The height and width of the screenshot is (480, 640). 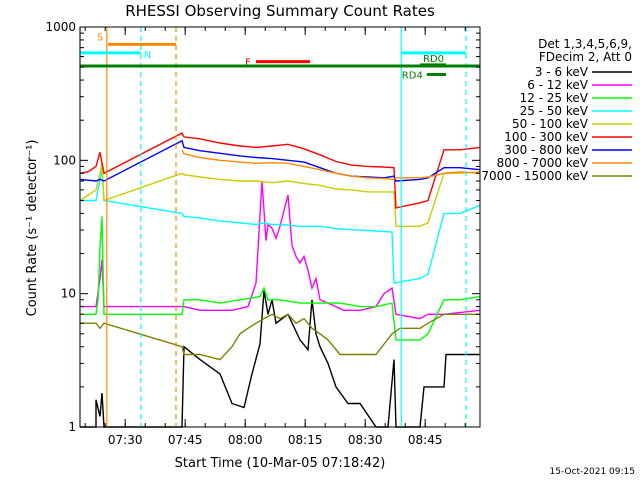 What do you see at coordinates (558, 85) in the screenshot?
I see `legend-label-1: 6 - 12 keV` at bounding box center [558, 85].